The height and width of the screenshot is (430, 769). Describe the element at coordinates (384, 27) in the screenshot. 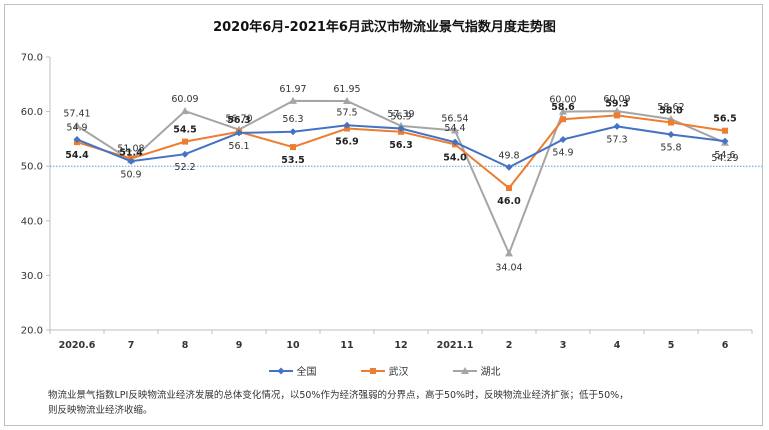

I see `chart-title: 2020年6月-2021年6月武汉市物流业景气指数月度走势图` at that location.